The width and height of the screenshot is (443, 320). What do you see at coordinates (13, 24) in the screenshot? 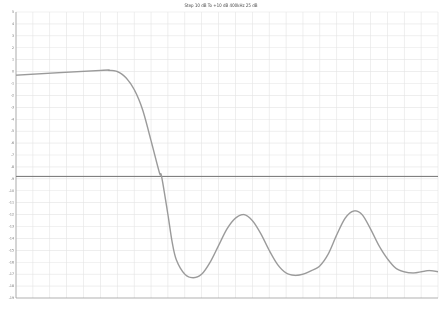
I see `y-tick-label: 4` at bounding box center [13, 24].